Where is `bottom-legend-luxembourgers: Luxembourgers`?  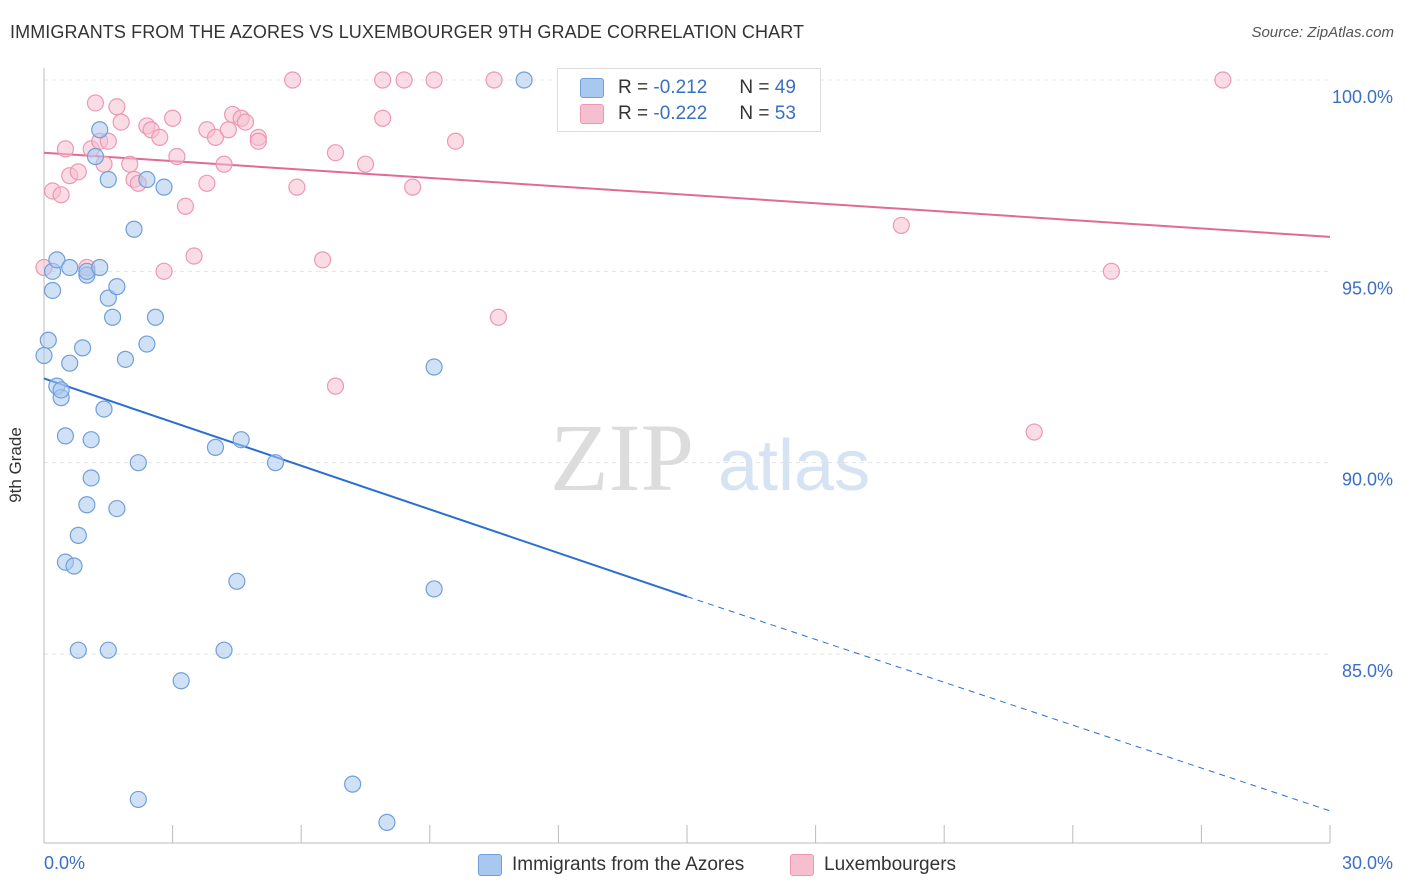 bottom-legend-luxembourgers: Luxembourgers is located at coordinates (873, 865).